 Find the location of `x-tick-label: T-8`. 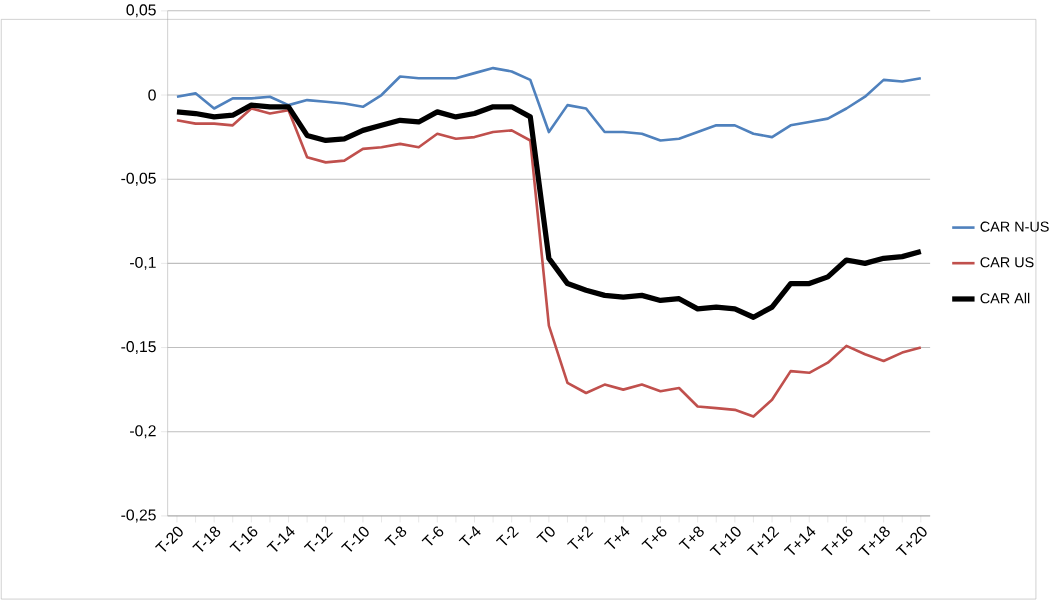

x-tick-label: T-8 is located at coordinates (395, 536).